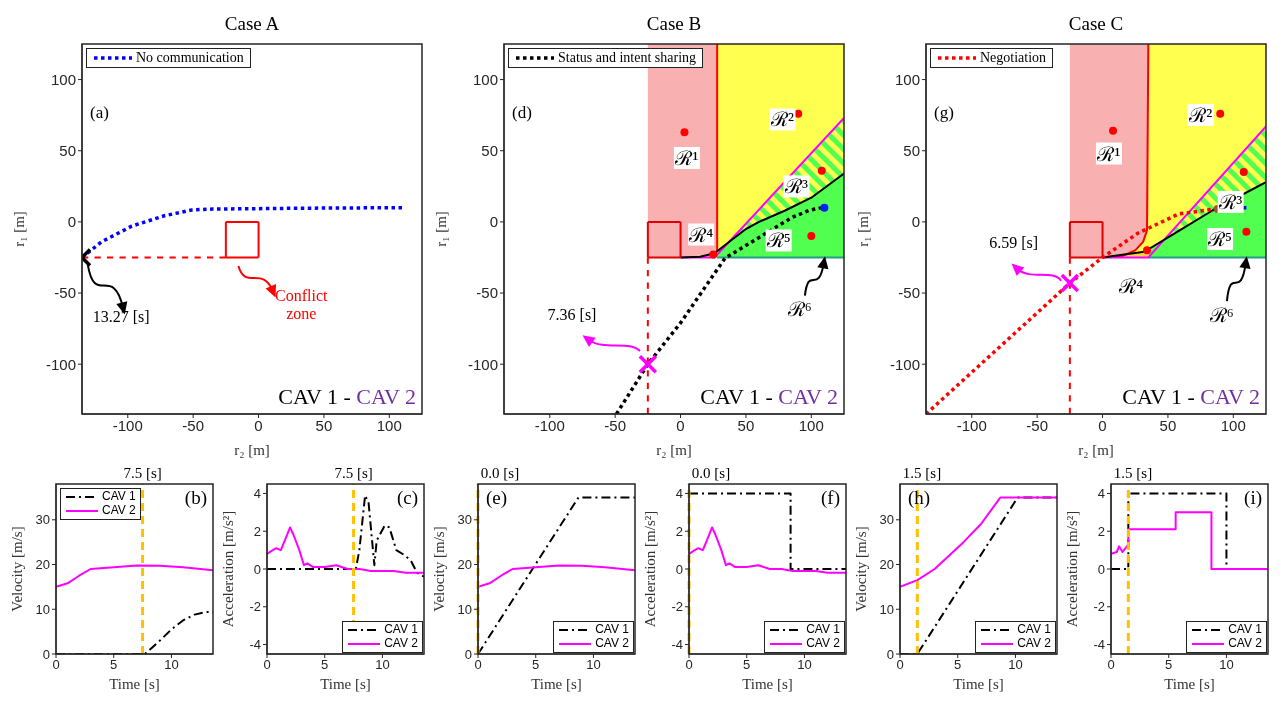 The width and height of the screenshot is (1284, 702). I want to click on annotation: 13.27 [s], so click(121, 316).